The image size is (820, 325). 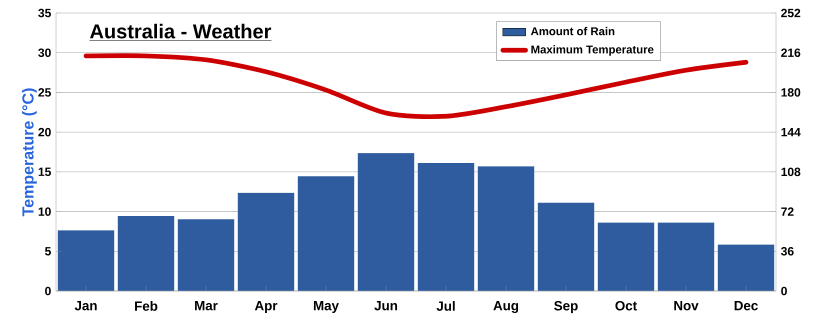 I want to click on y-tick-label: 35, so click(x=44, y=13).